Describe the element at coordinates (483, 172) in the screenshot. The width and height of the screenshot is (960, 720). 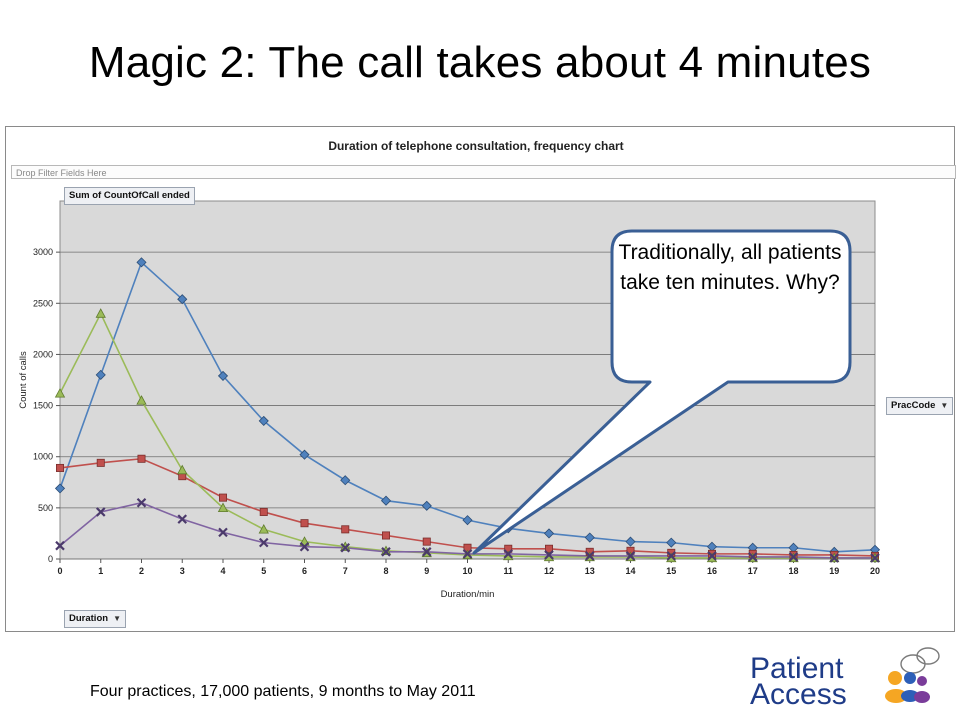
I see `filter-drop-zone: Drop Filter Fields Here` at that location.